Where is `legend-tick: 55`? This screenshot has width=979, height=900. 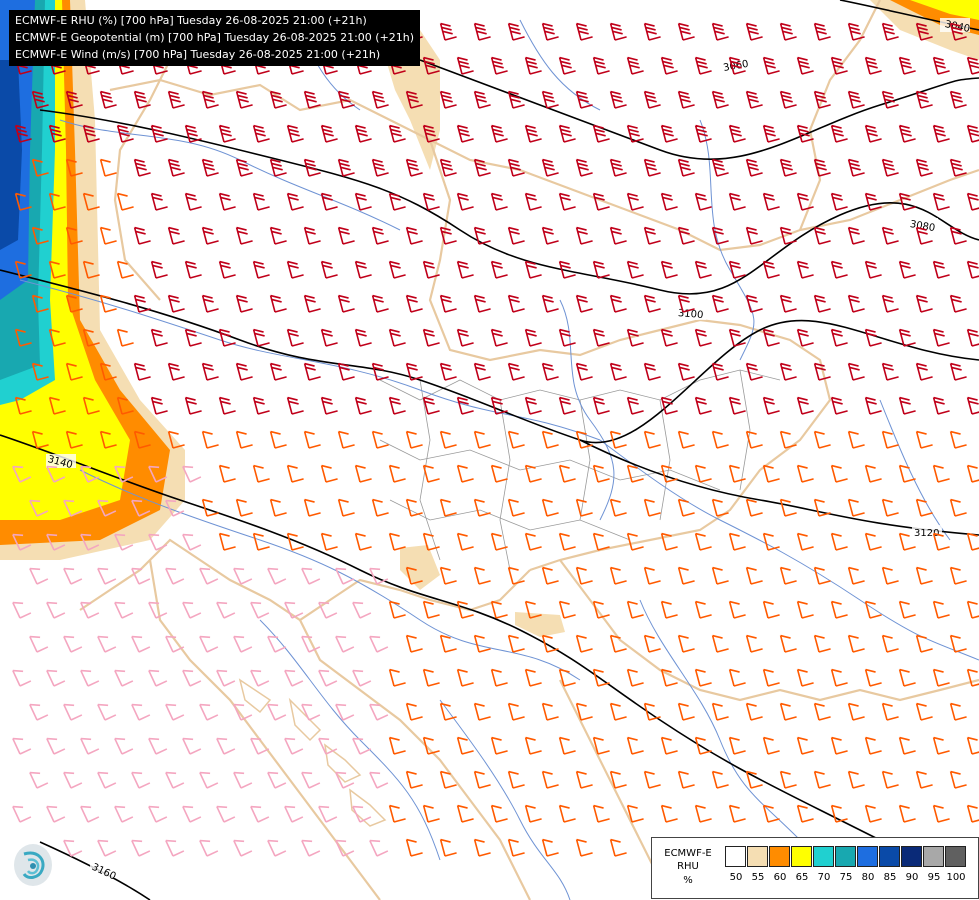 legend-tick: 55 is located at coordinates (758, 877).